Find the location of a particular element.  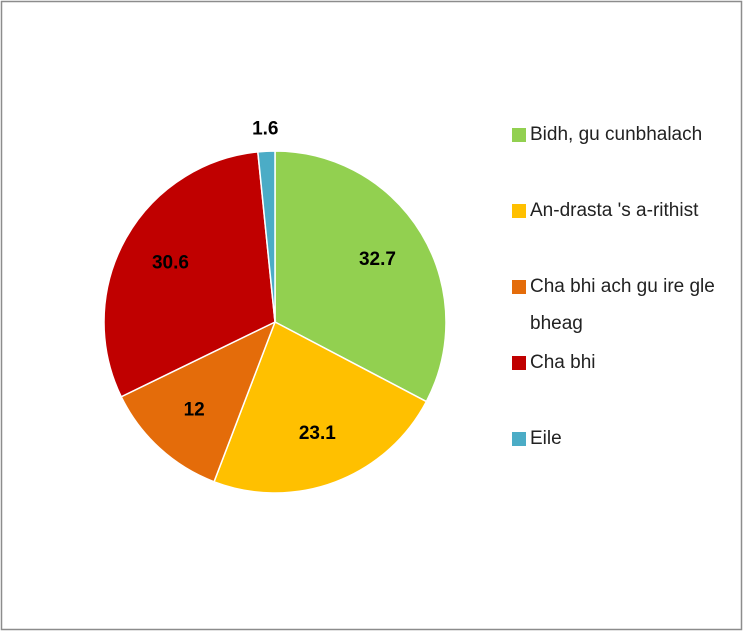

legend-item: Eile is located at coordinates (620, 458).